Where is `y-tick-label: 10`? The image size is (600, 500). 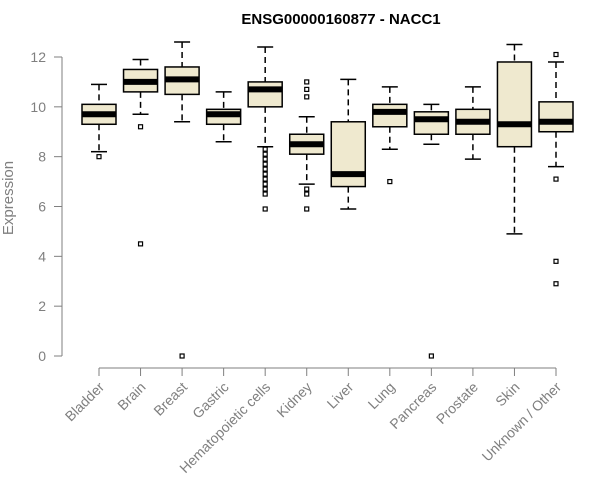 y-tick-label: 10 is located at coordinates (38, 107).